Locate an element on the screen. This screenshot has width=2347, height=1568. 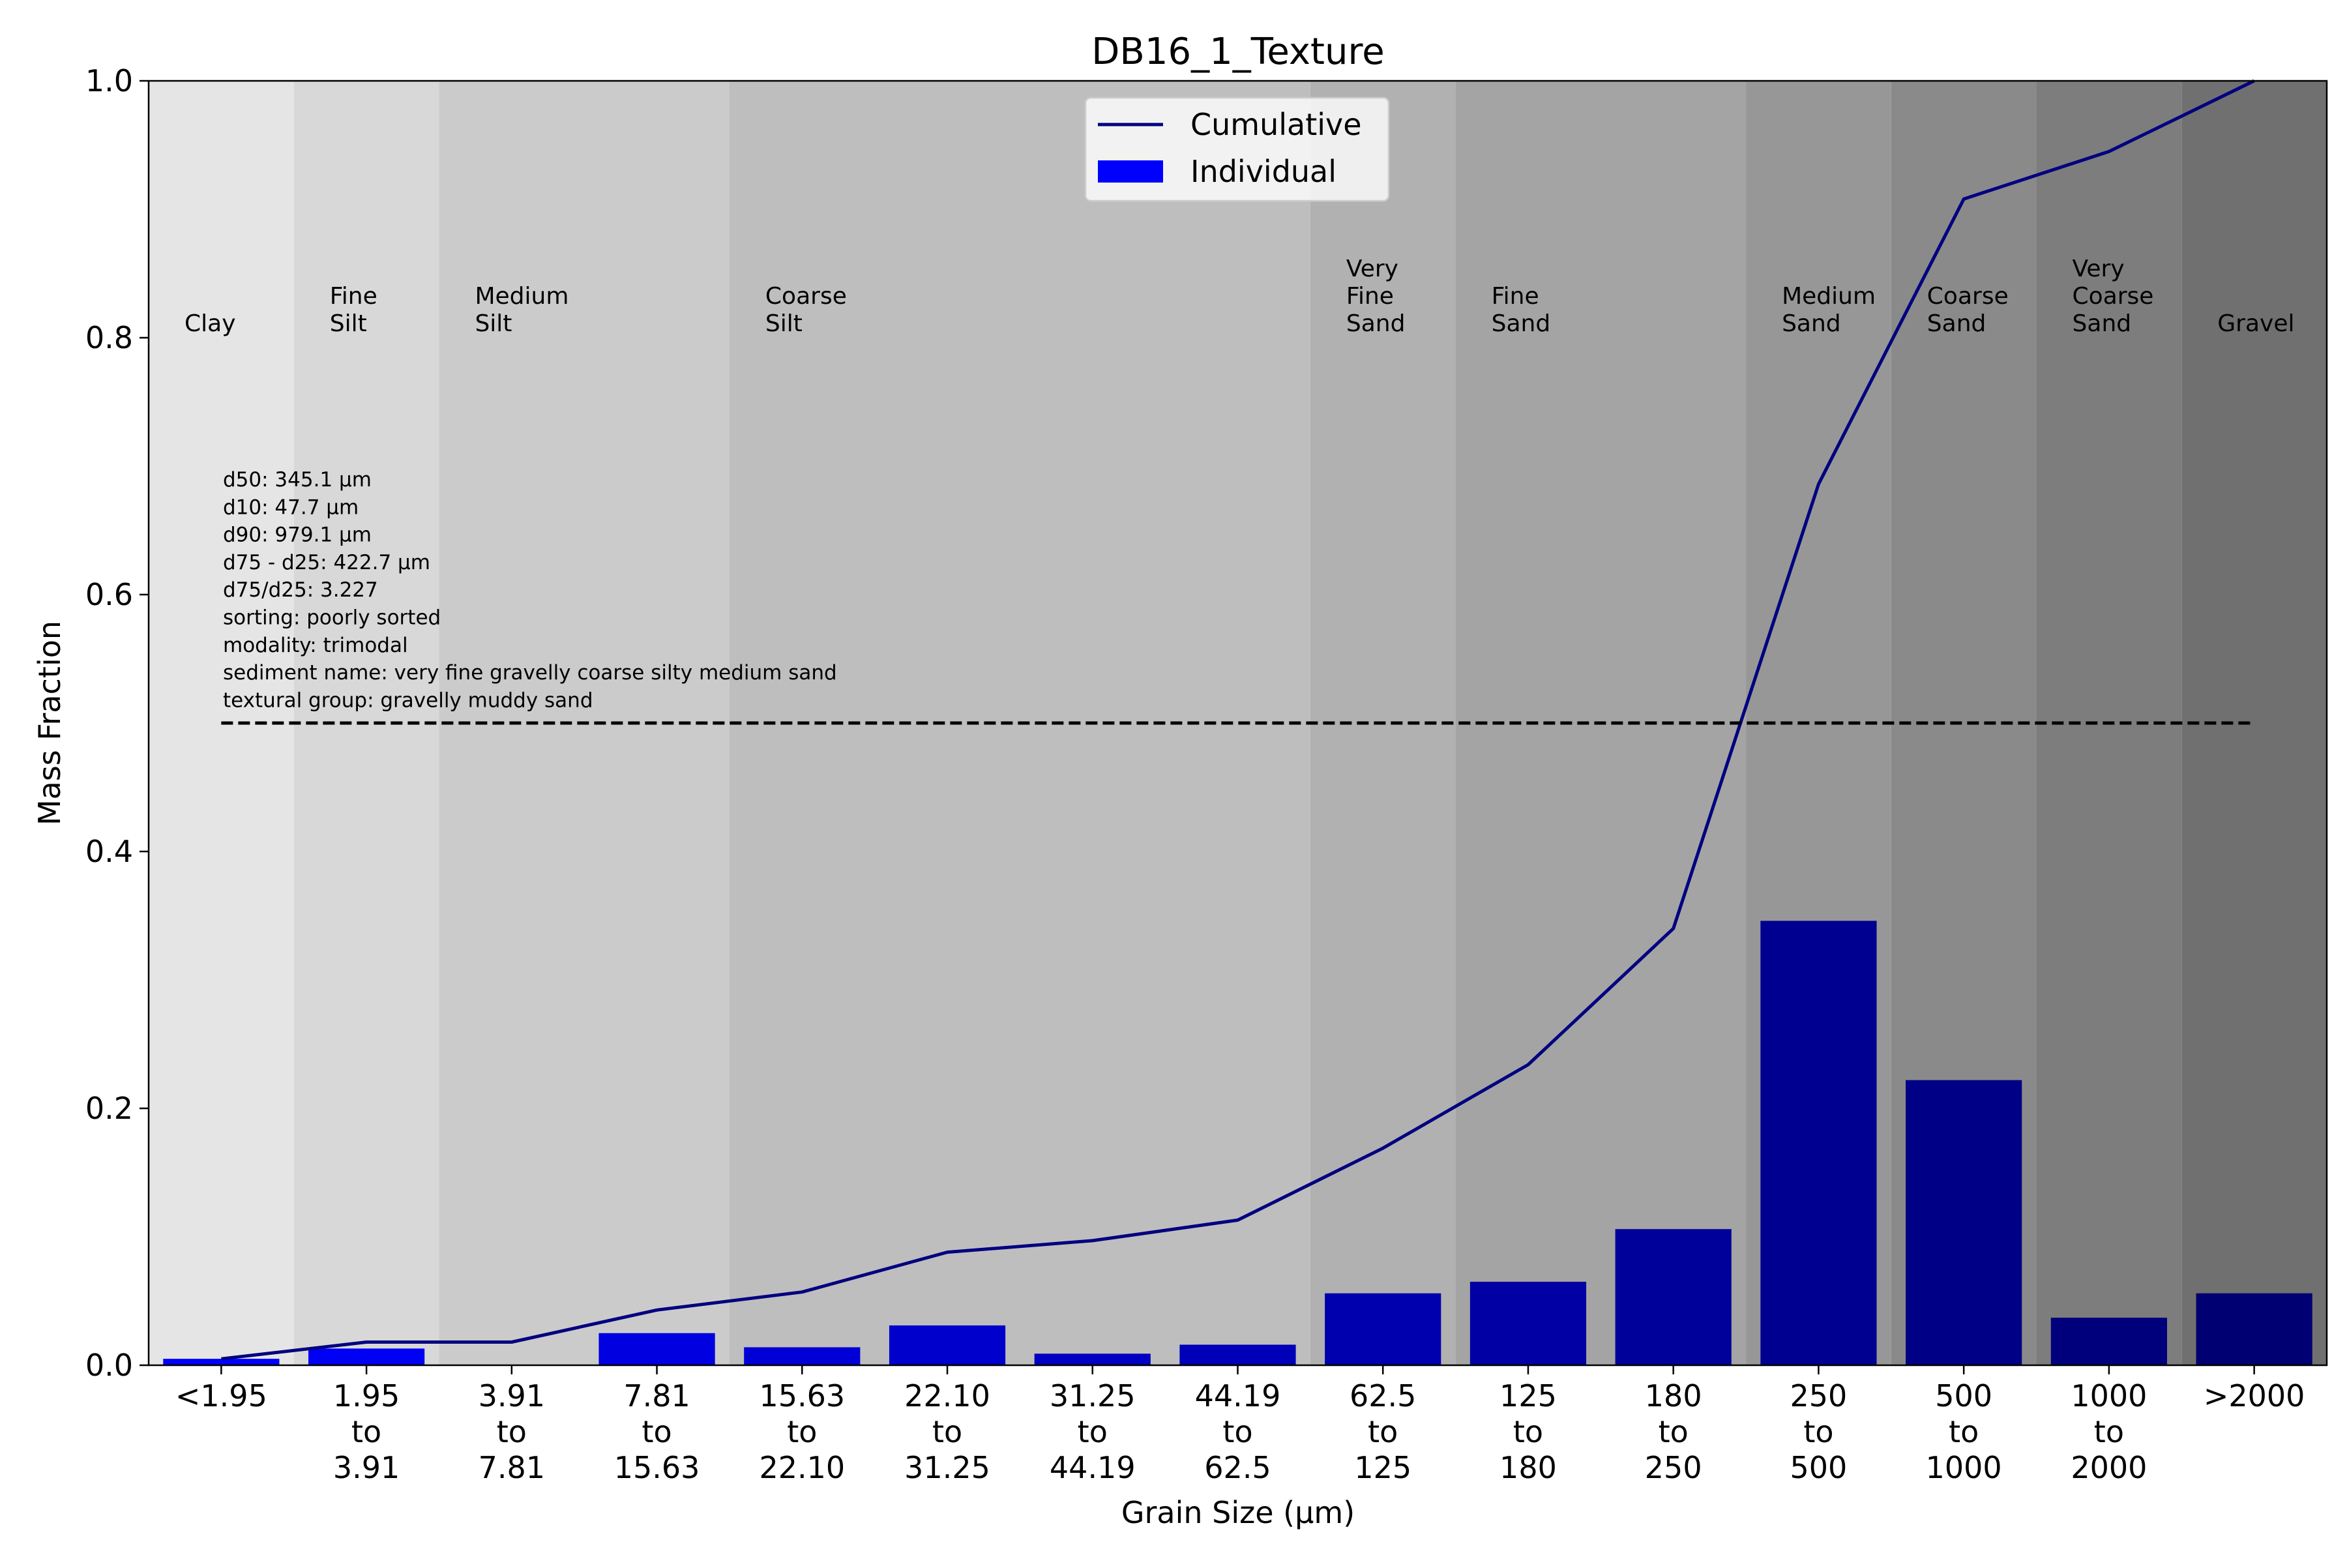
x-tick-label-line: 1.95 is located at coordinates (366, 1395).